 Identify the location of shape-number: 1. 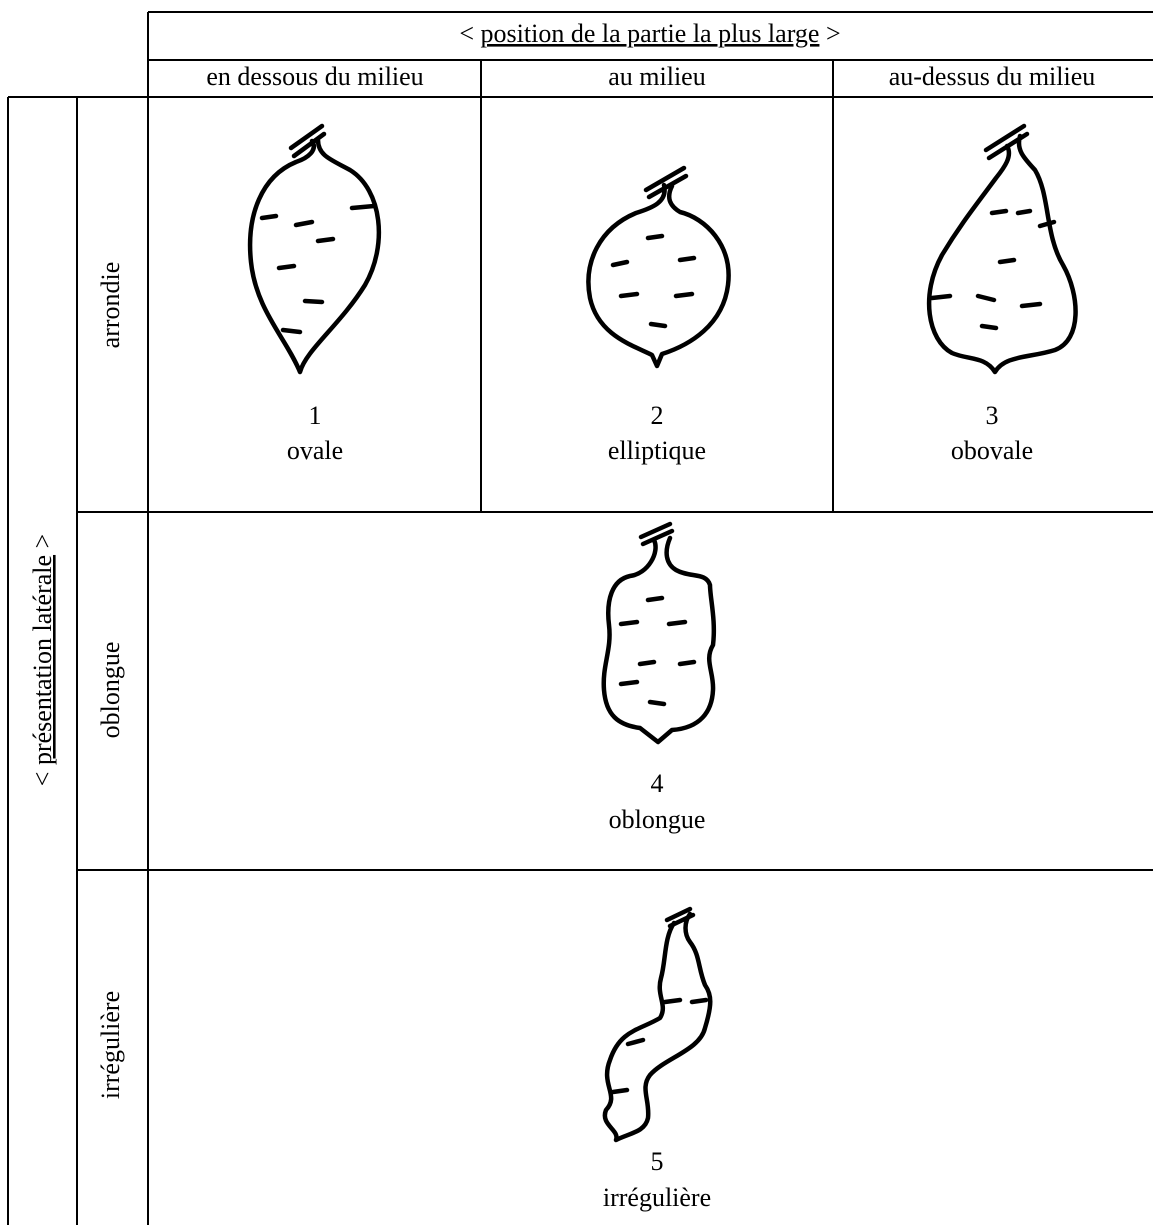
(315, 415).